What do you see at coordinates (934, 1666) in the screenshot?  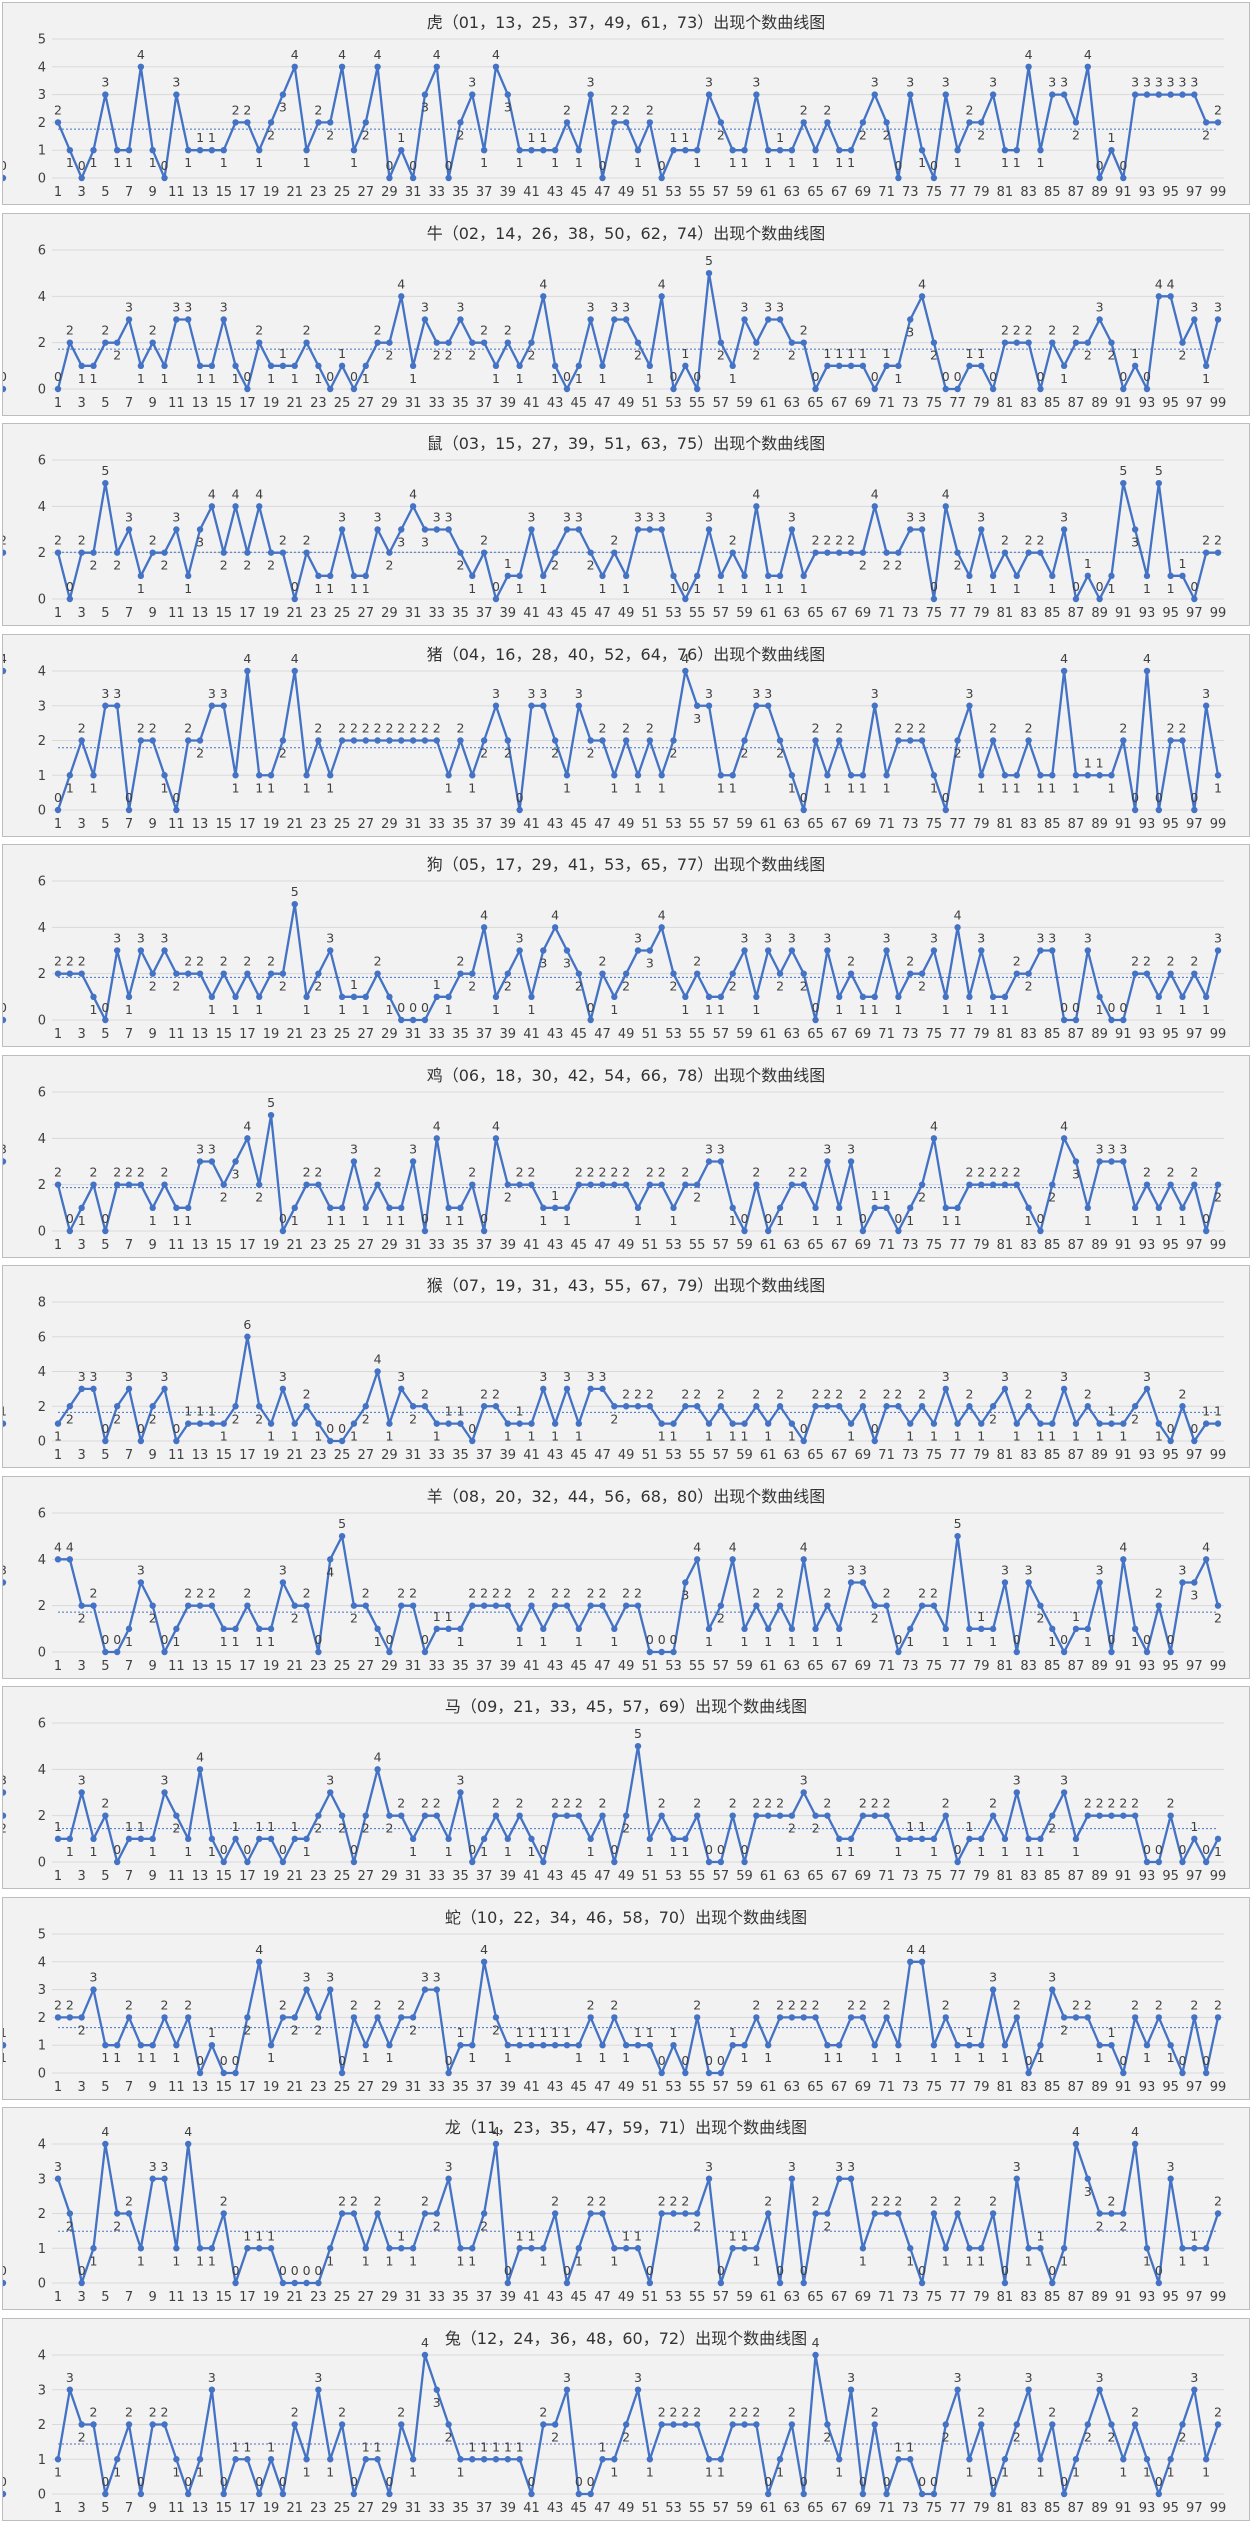 I see `x-tick-label: 75` at bounding box center [934, 1666].